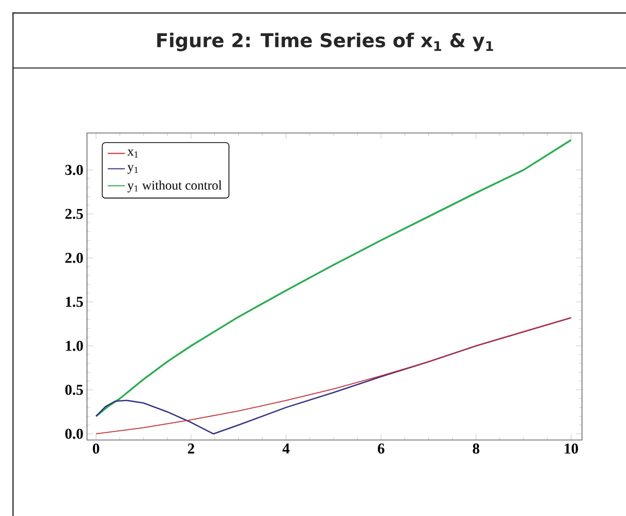 The width and height of the screenshot is (626, 516). What do you see at coordinates (191, 449) in the screenshot?
I see `x-tick-label: 2` at bounding box center [191, 449].